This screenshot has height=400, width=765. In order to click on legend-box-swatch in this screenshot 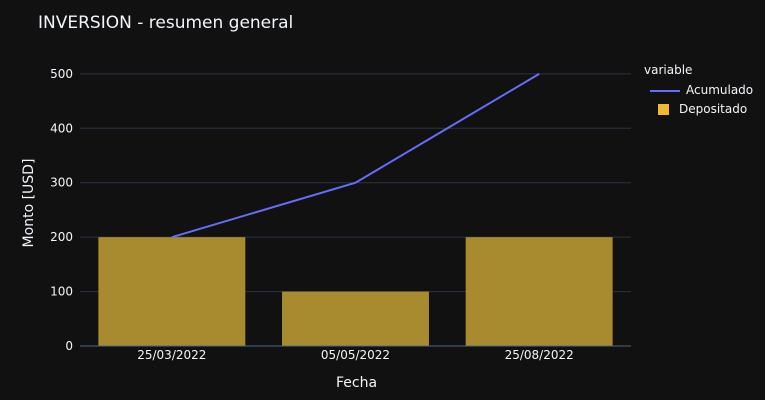, I will do `click(663, 109)`.